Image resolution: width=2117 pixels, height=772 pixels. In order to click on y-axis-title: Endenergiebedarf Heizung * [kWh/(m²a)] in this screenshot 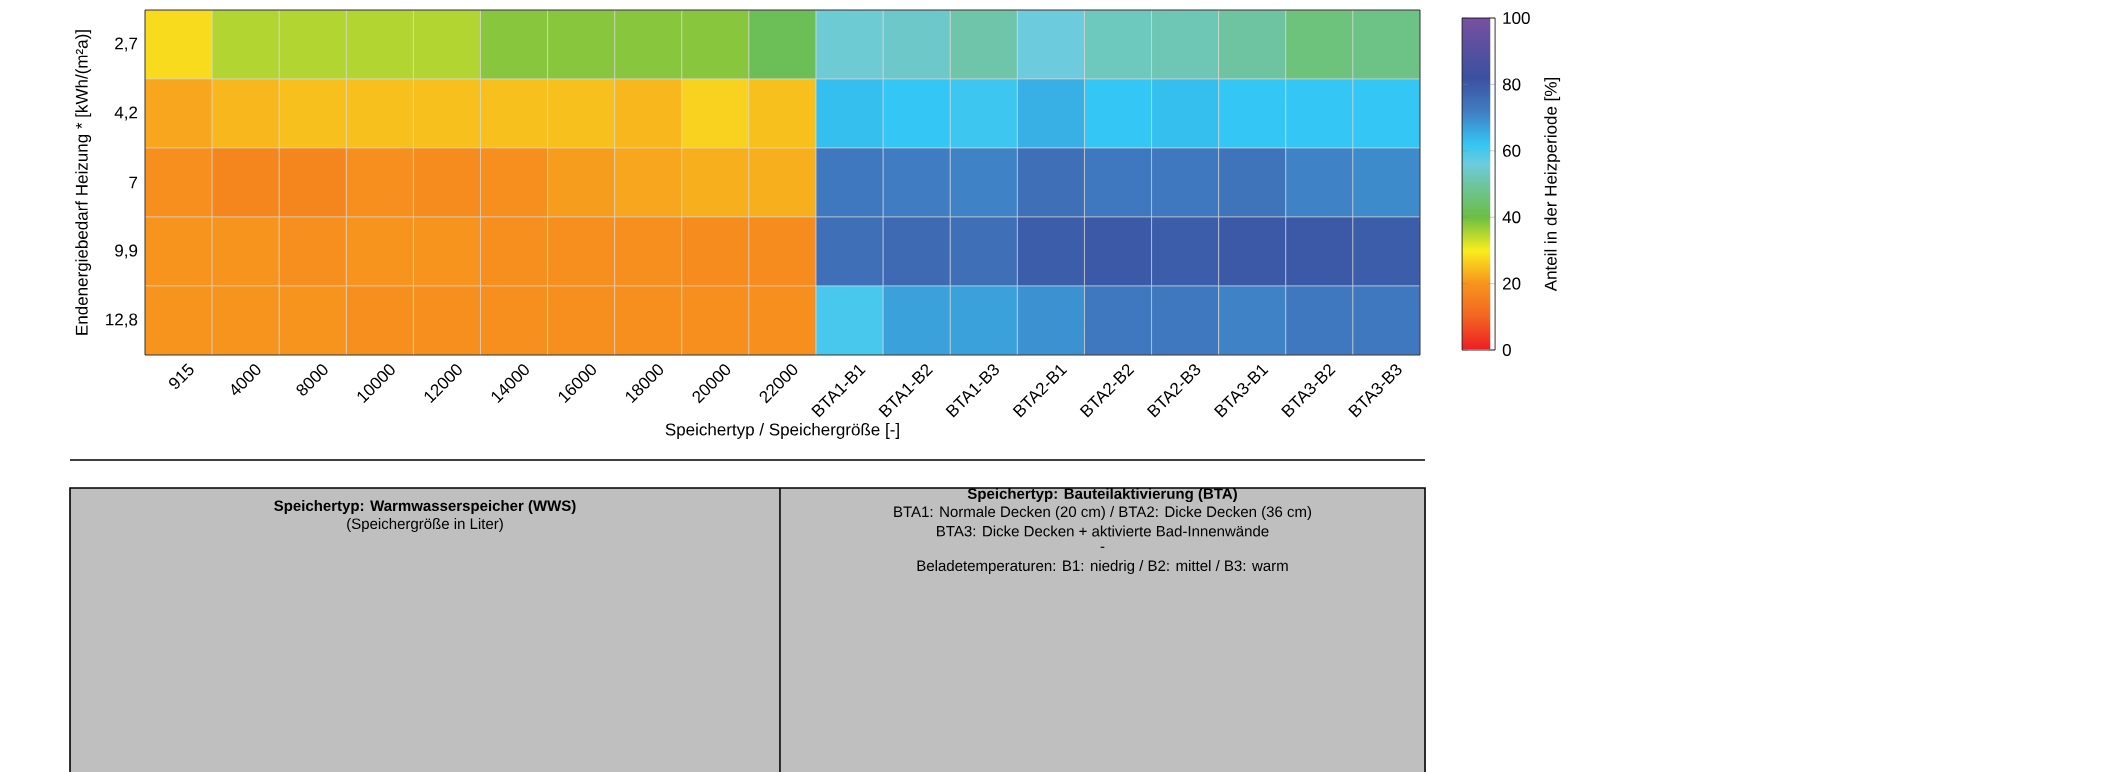, I will do `click(83, 182)`.